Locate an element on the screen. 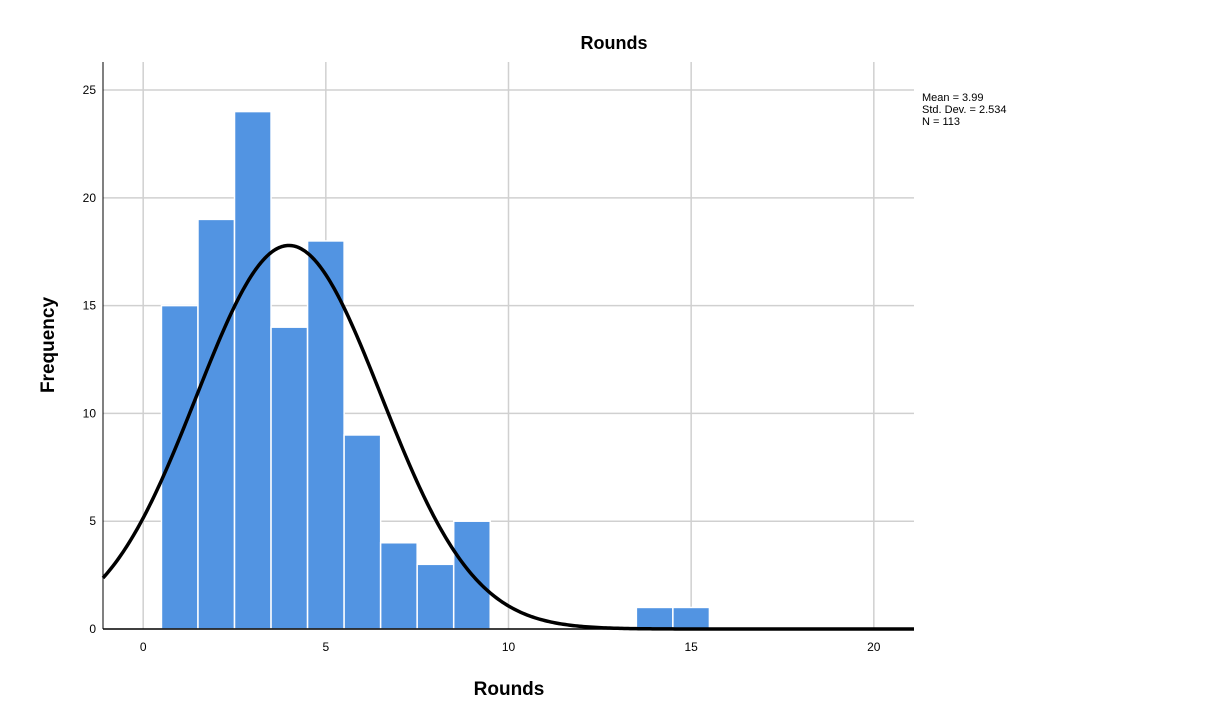 This screenshot has height=713, width=1214. x-tick-label: 0 is located at coordinates (143, 647).